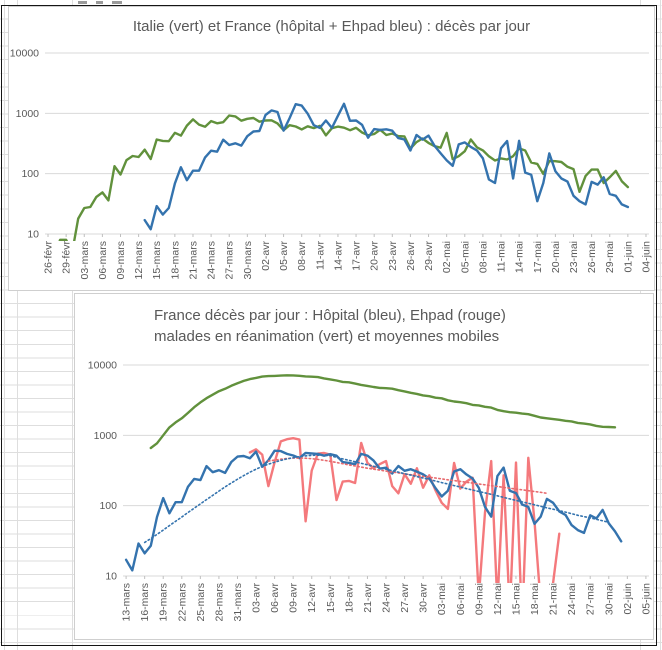  What do you see at coordinates (610, 257) in the screenshot?
I see `svg-text: 29-mai` at bounding box center [610, 257].